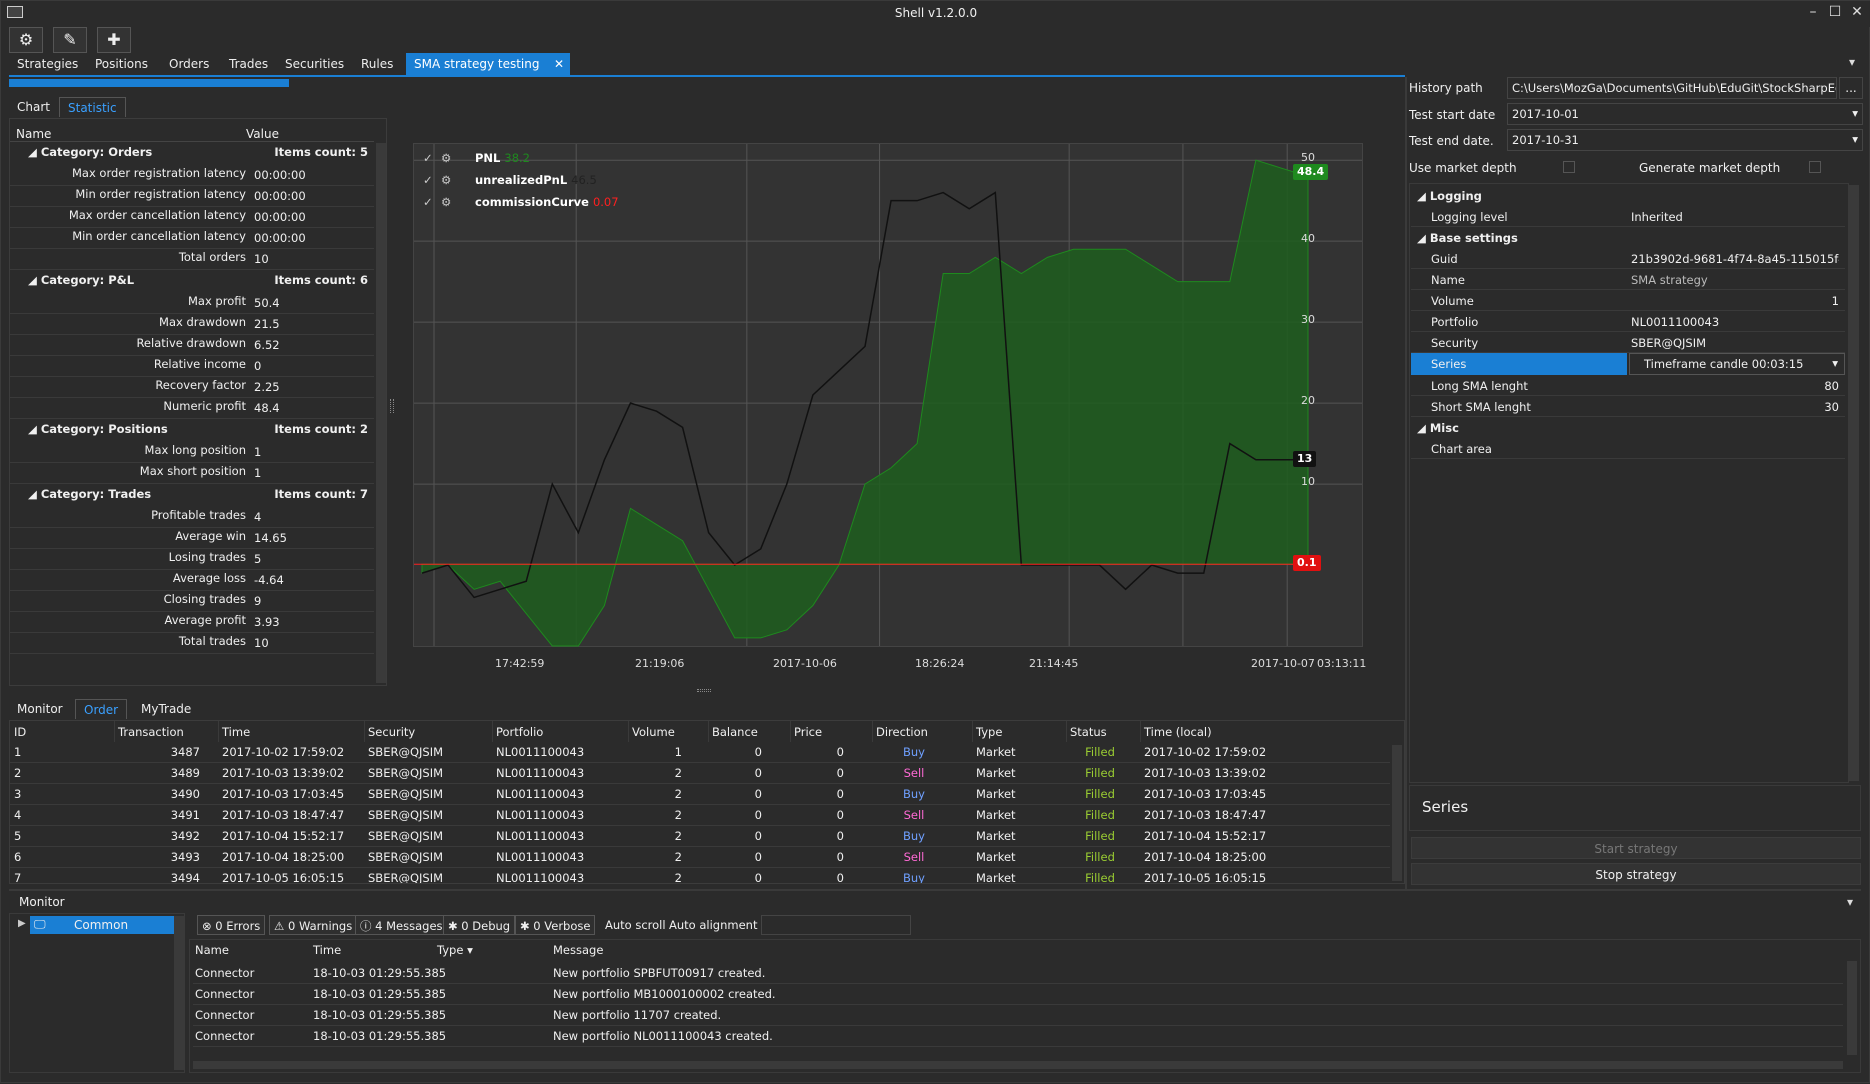 The height and width of the screenshot is (1084, 1870). I want to click on prop-name: Name SMA strategy, so click(1628, 279).